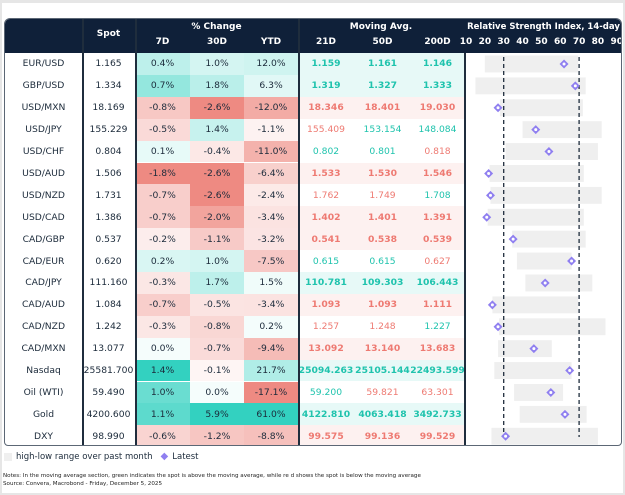 This screenshot has height=495, width=625. Describe the element at coordinates (108, 195) in the screenshot. I see `spot-value: 1.731` at that location.